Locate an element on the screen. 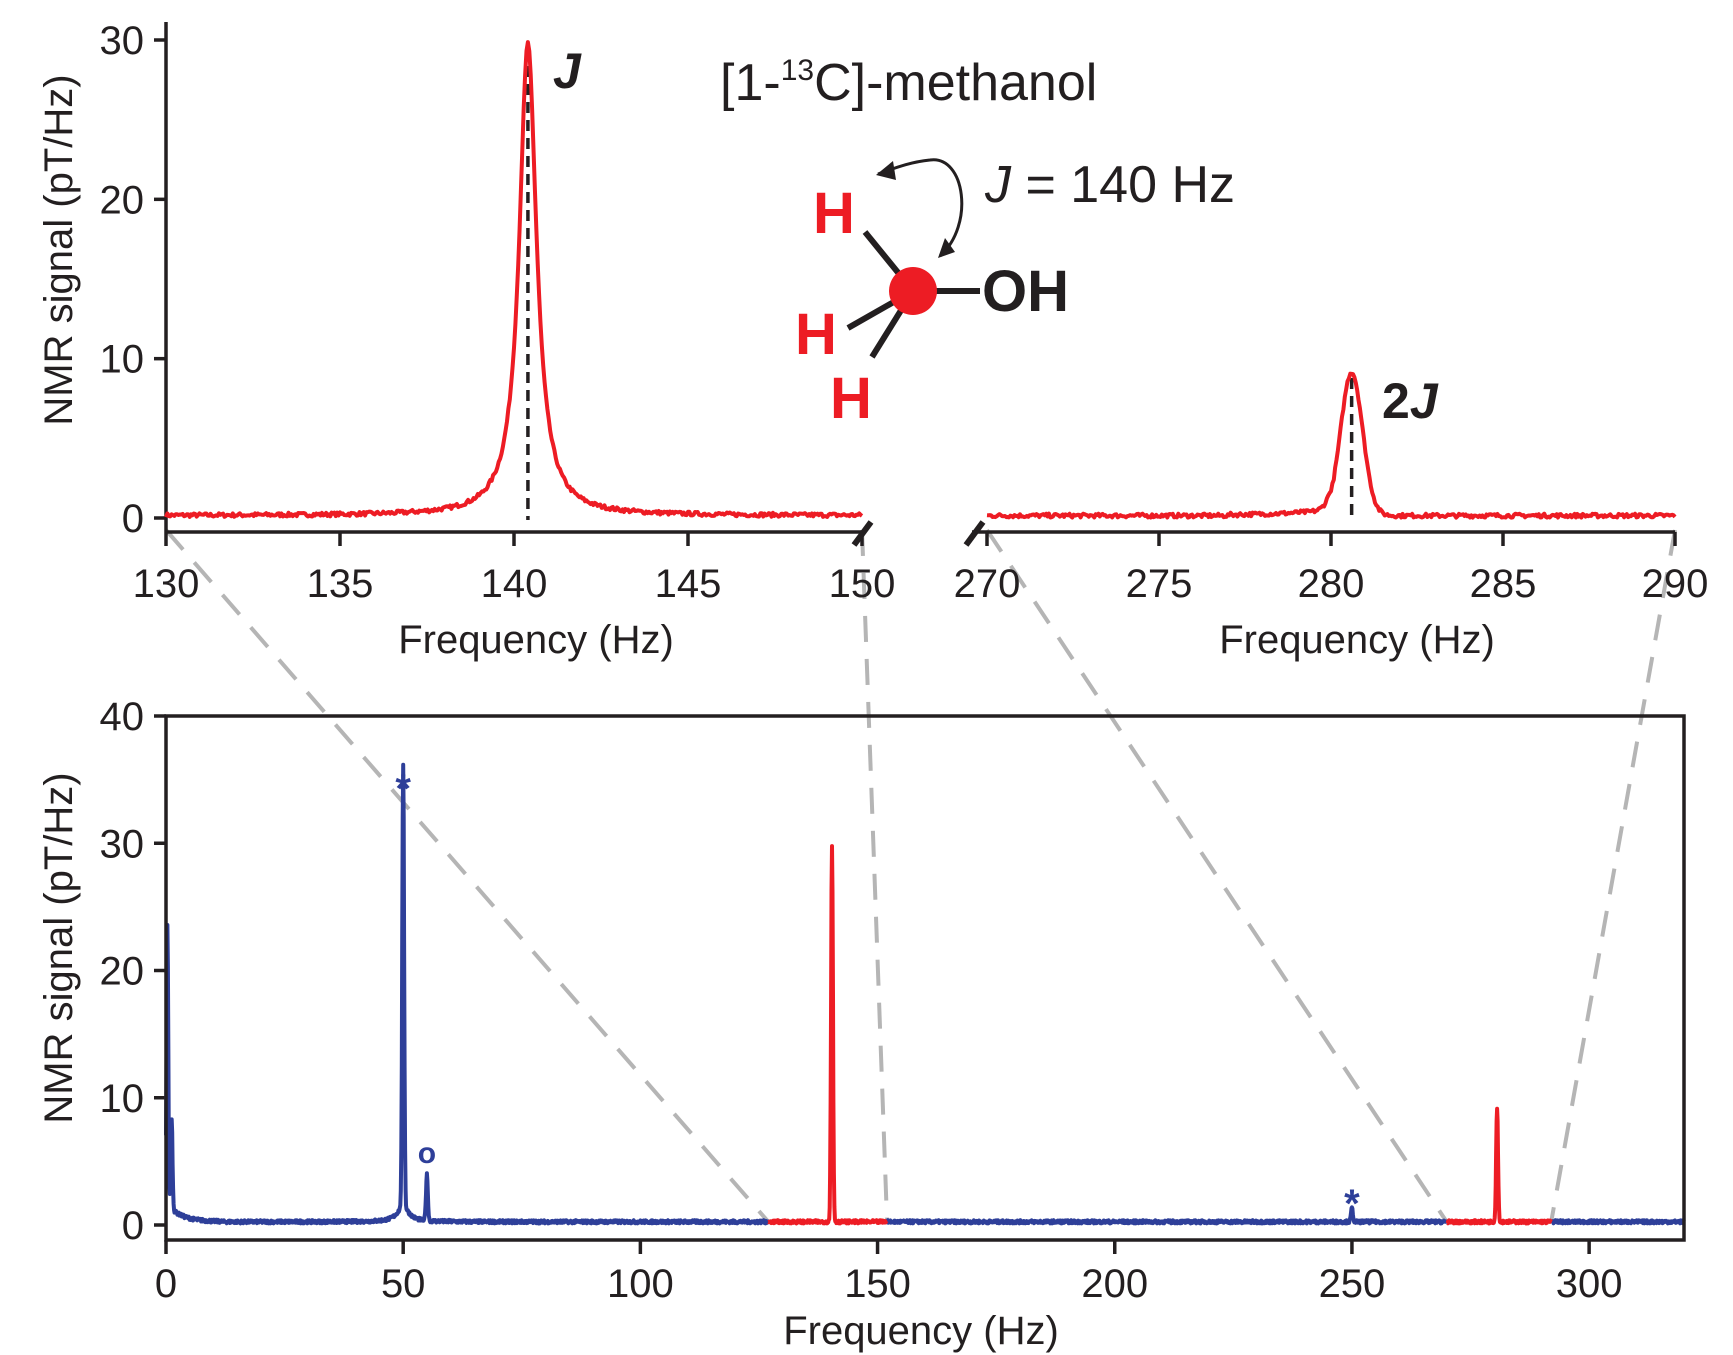 This screenshot has width=1733, height=1355. bt-y-tick-label: 10 is located at coordinates (122, 1099).